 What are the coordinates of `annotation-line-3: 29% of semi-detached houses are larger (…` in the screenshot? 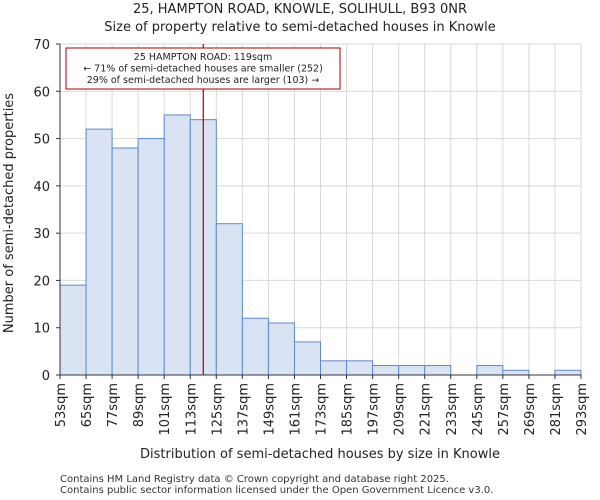 It's located at (203, 80).